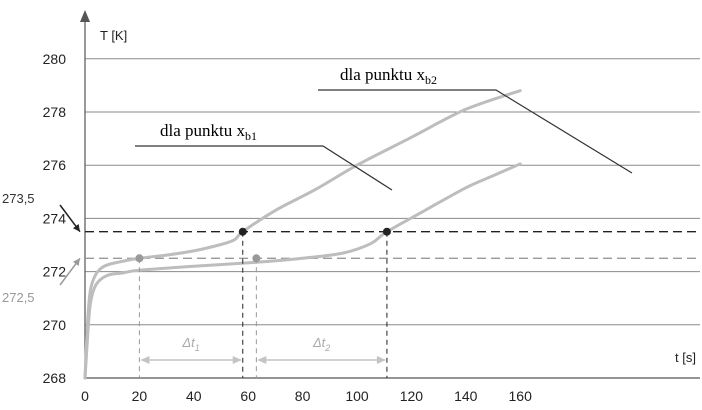  I want to click on y-tick-label: 278, so click(55, 112).